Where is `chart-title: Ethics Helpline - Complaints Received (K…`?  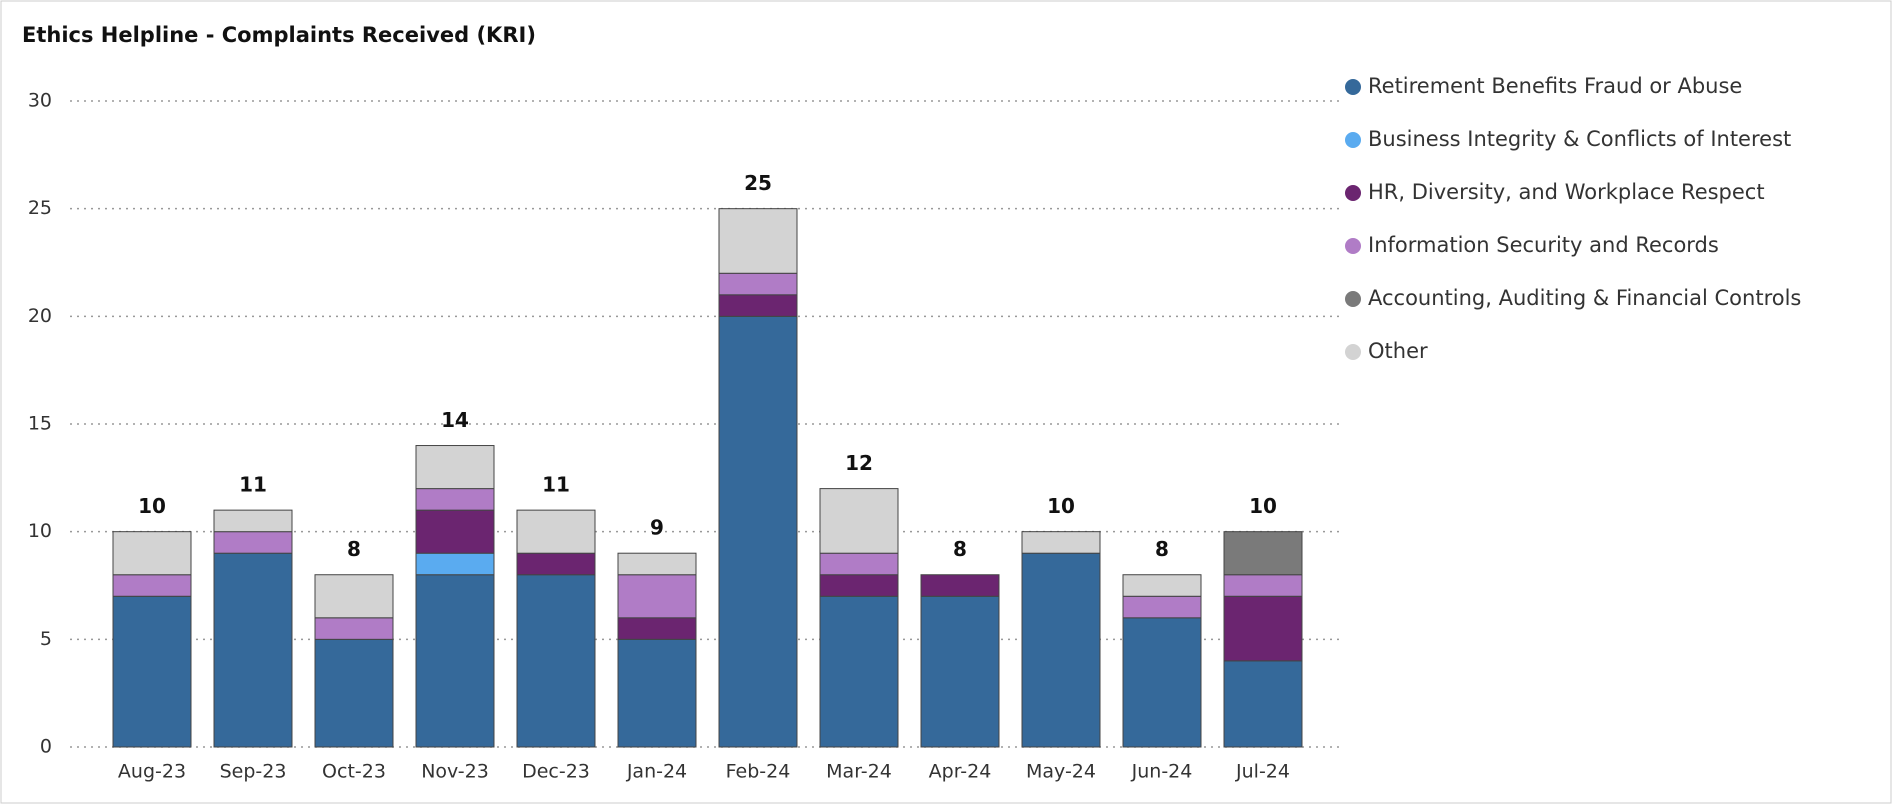 chart-title: Ethics Helpline - Complaints Received (K… is located at coordinates (279, 35).